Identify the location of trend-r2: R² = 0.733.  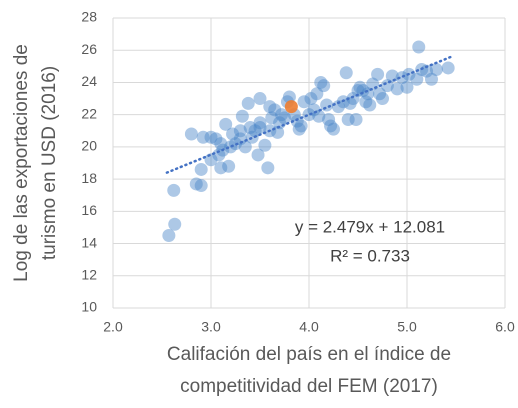
(370, 255).